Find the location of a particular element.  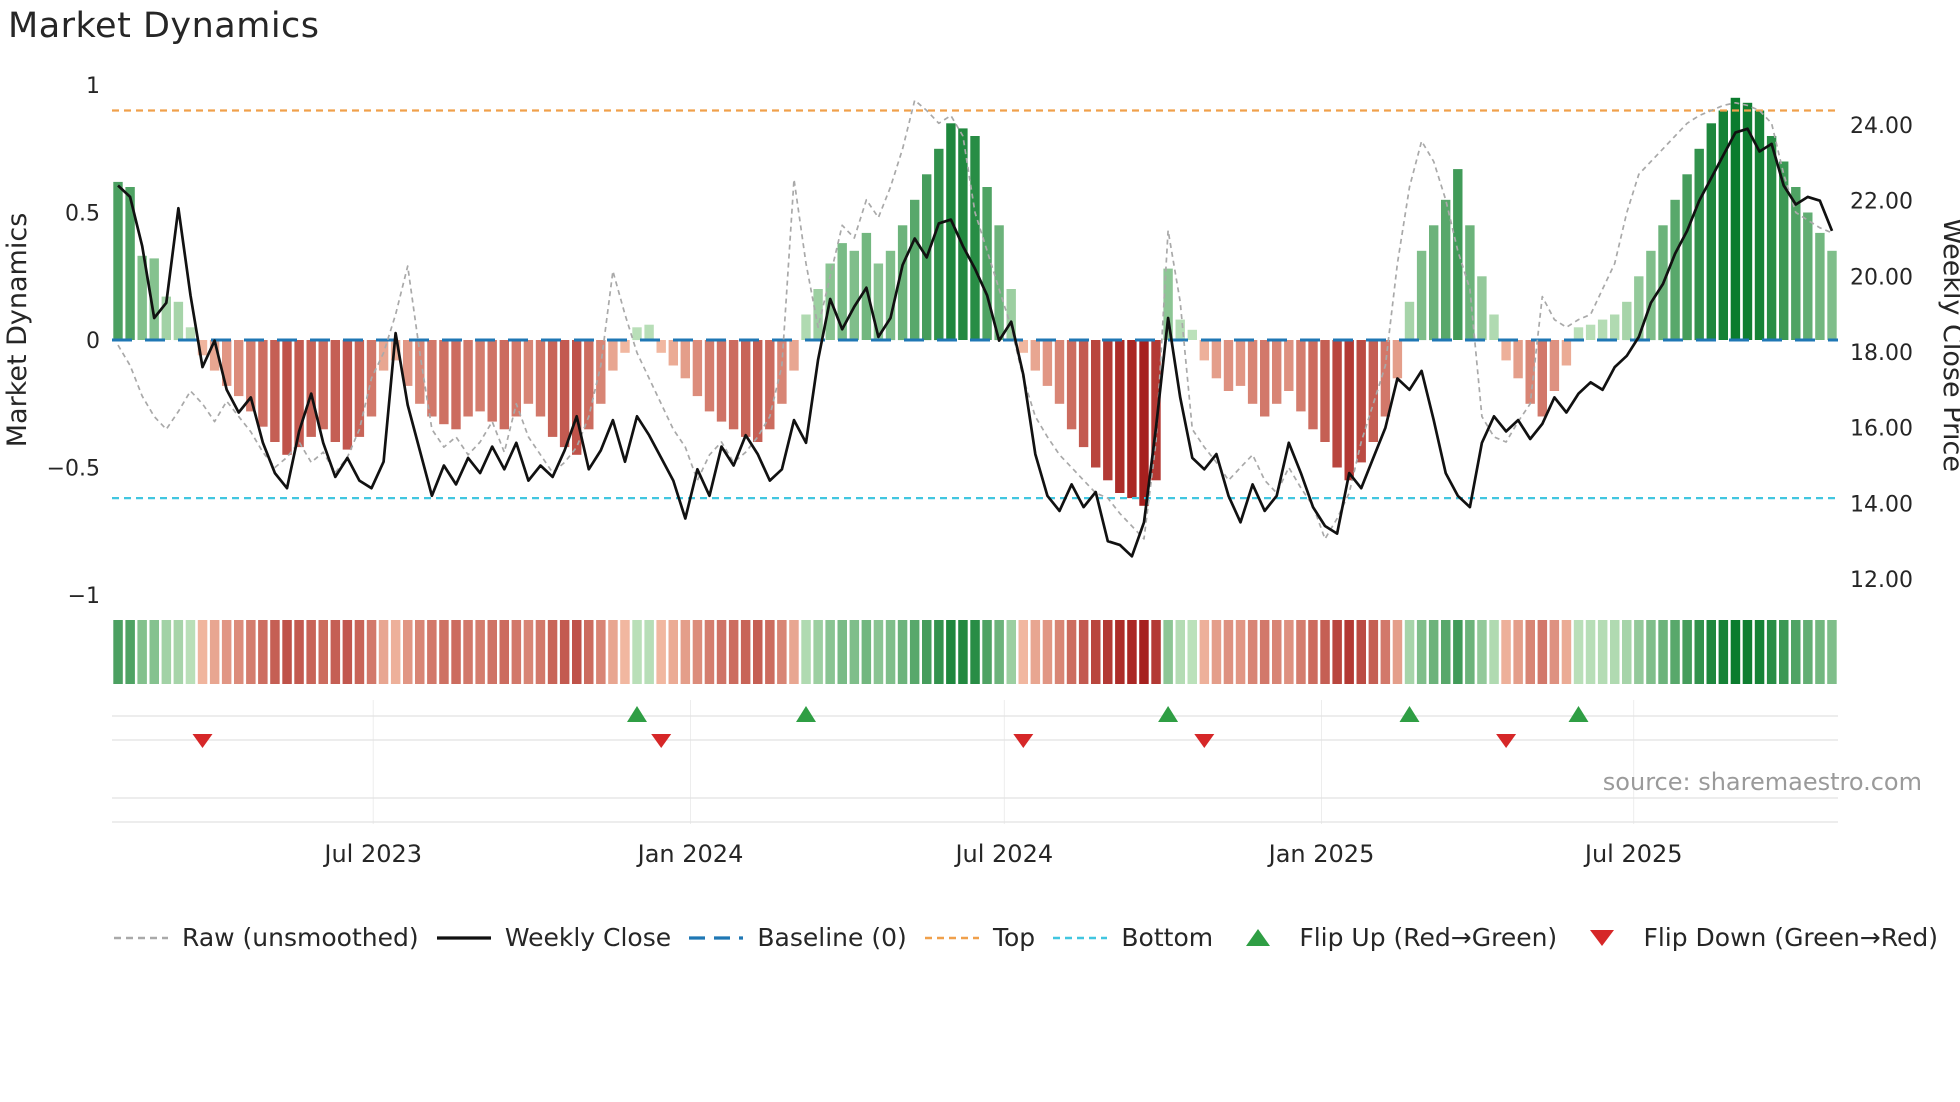

heatmap-strip is located at coordinates (975, 652).